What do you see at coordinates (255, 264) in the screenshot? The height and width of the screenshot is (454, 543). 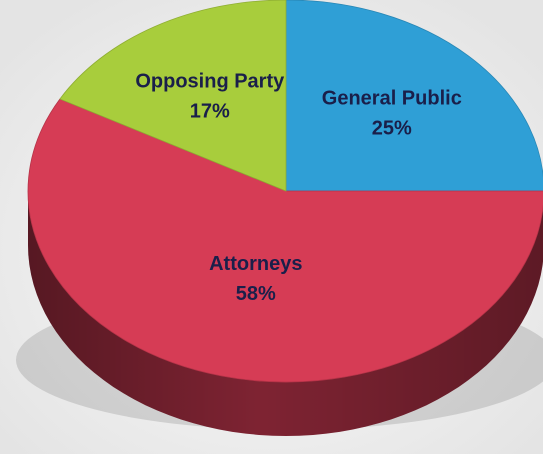 I see `slice-label-attorneys: Attorneys` at bounding box center [255, 264].